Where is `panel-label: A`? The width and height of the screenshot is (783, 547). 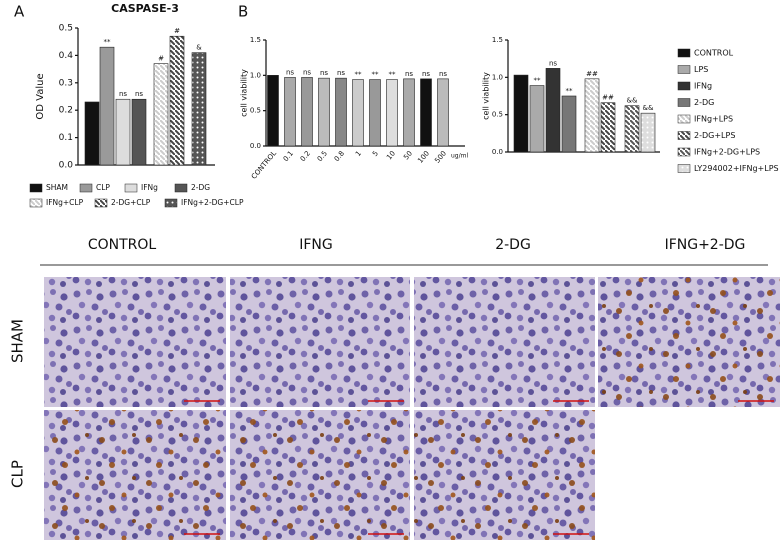 panel-label: A is located at coordinates (19, 12).